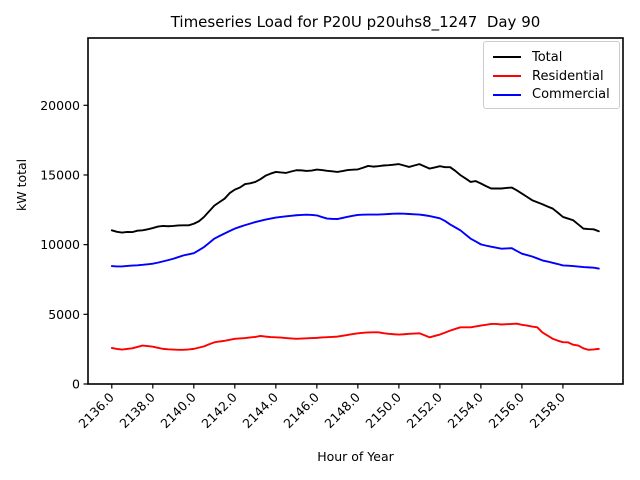  What do you see at coordinates (76, 384) in the screenshot?
I see `y-tick-label: 0` at bounding box center [76, 384].